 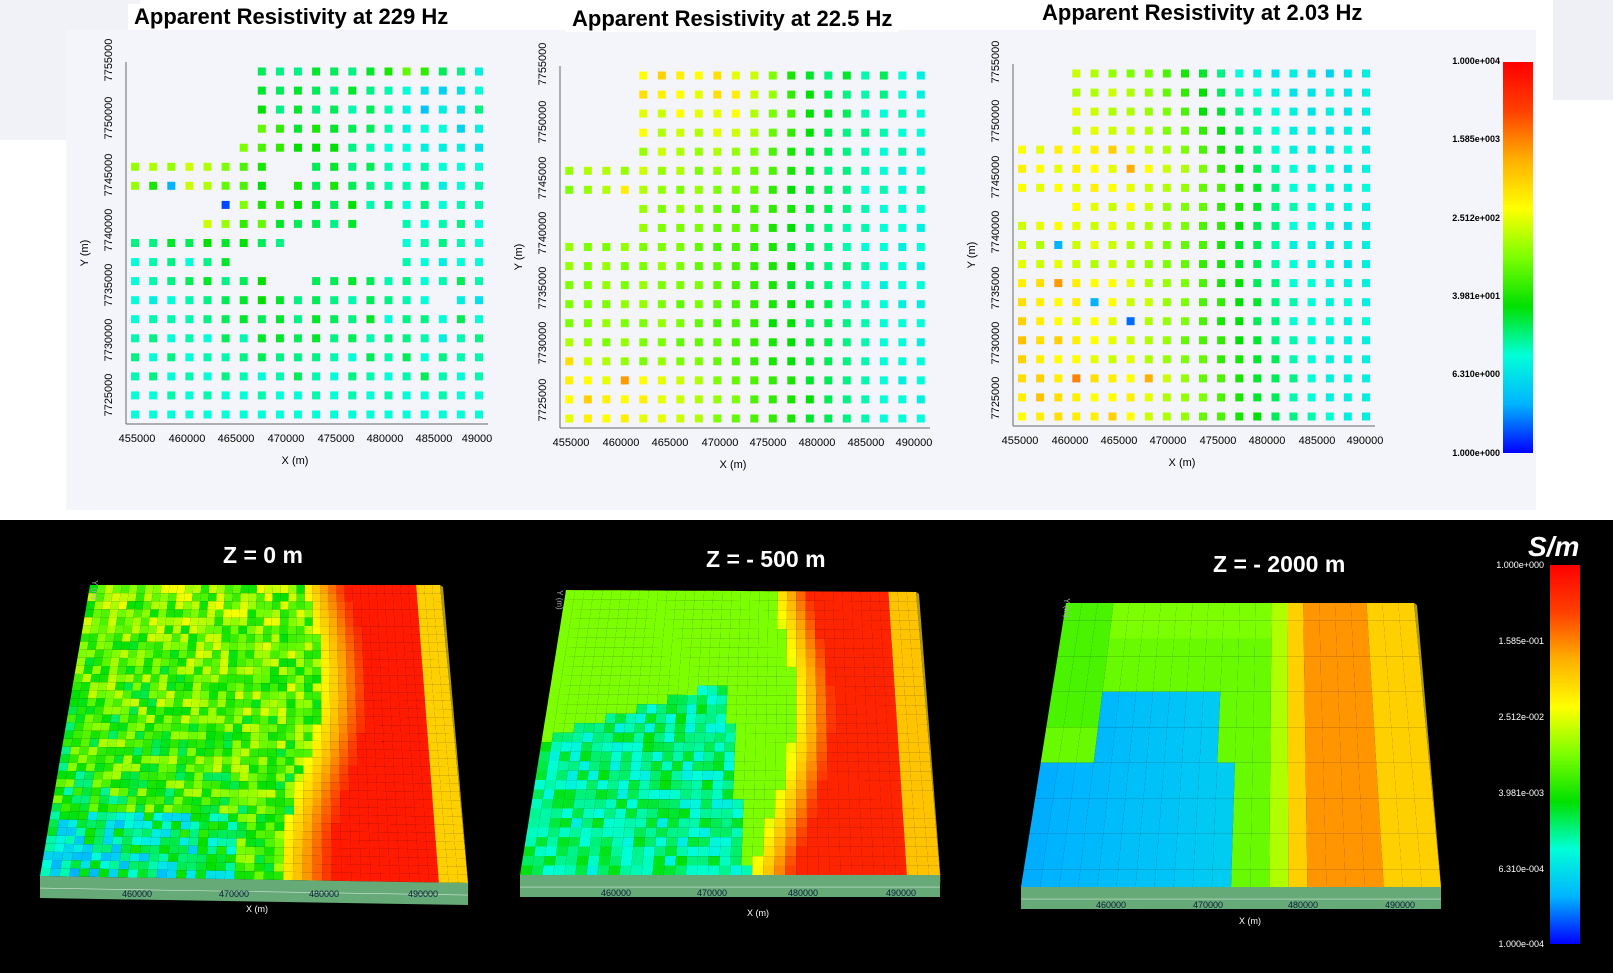 I want to click on x-tick-label: 480000, so click(x=817, y=443).